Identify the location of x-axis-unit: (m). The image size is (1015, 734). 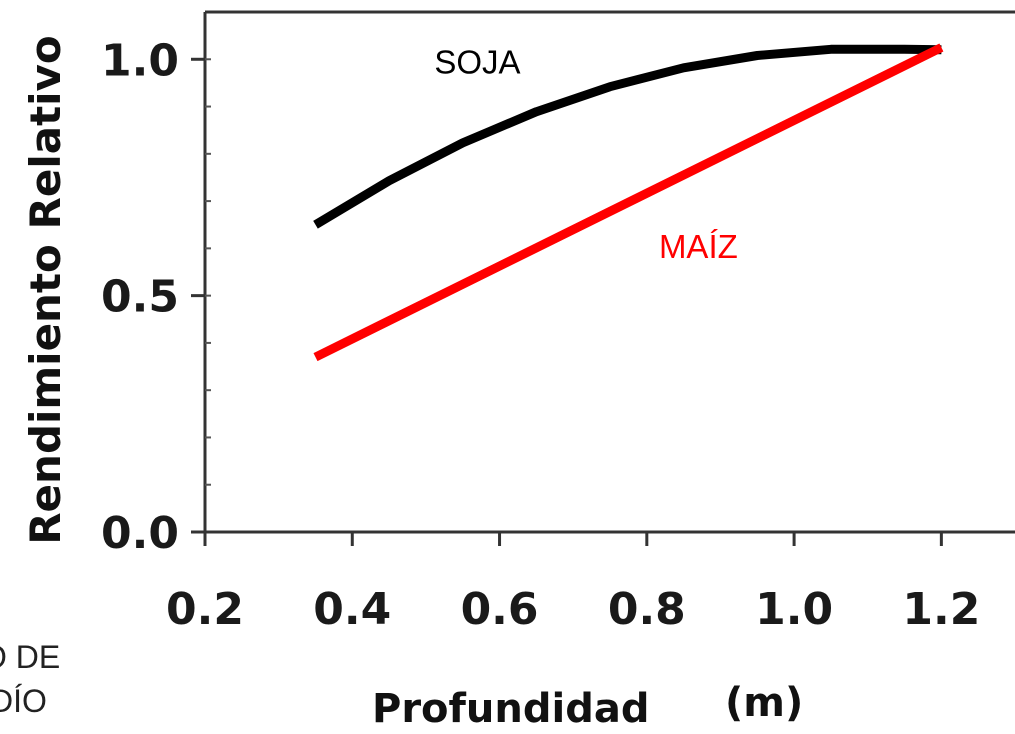
(764, 703).